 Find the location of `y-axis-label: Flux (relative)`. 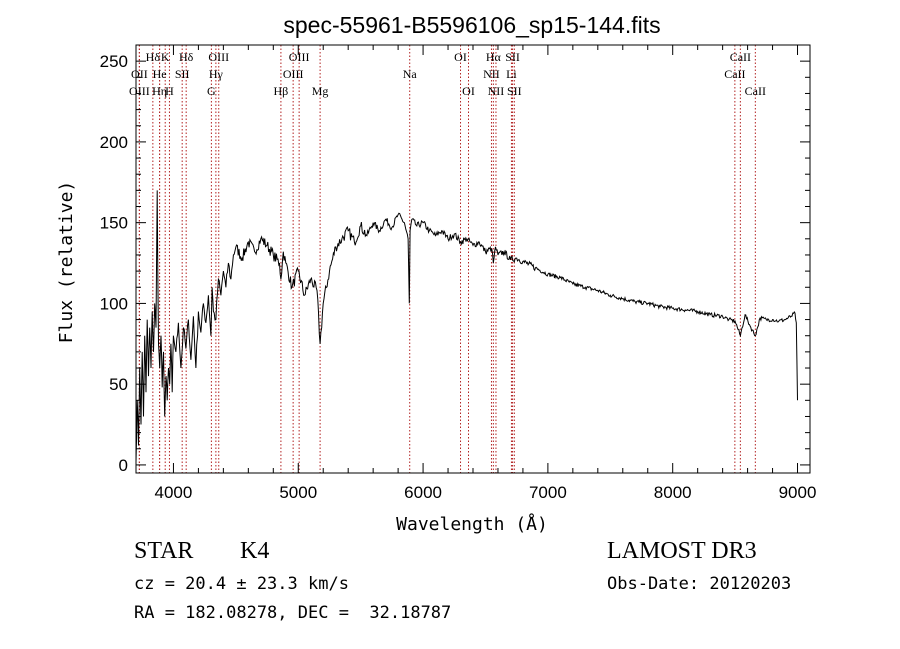

y-axis-label: Flux (relative) is located at coordinates (66, 262).